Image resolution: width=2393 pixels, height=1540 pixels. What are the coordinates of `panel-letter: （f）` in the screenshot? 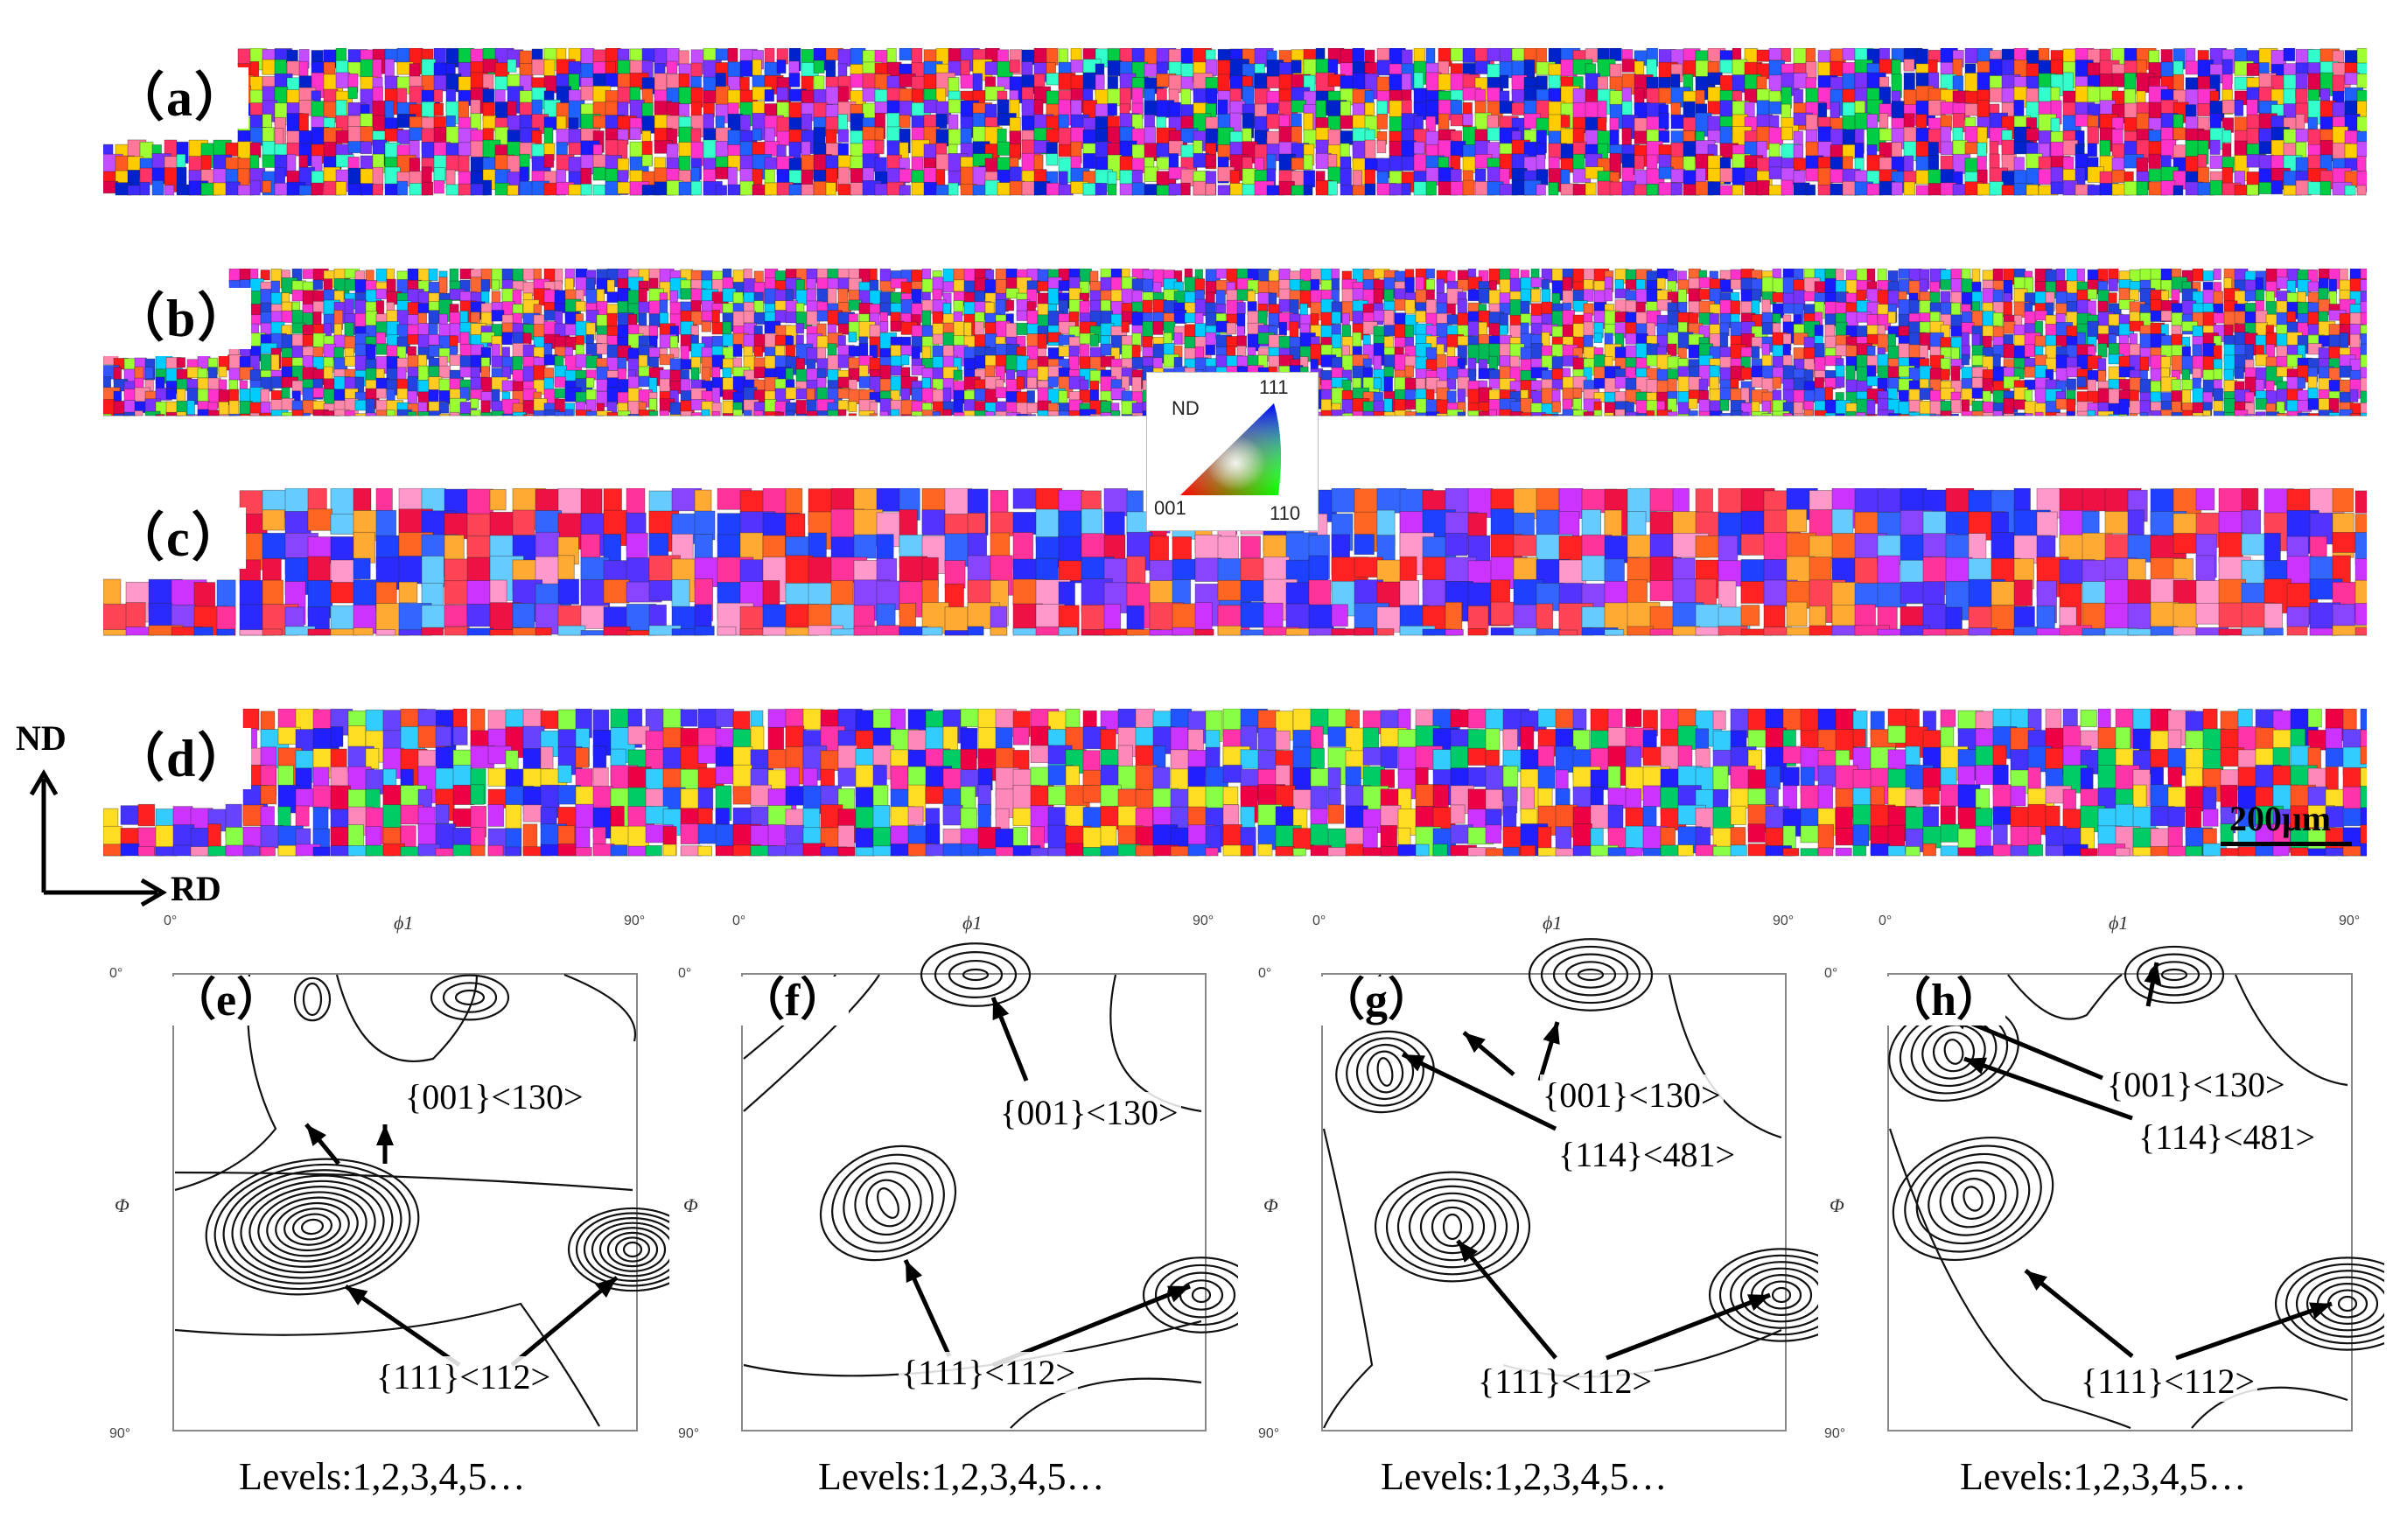 It's located at (793, 1001).